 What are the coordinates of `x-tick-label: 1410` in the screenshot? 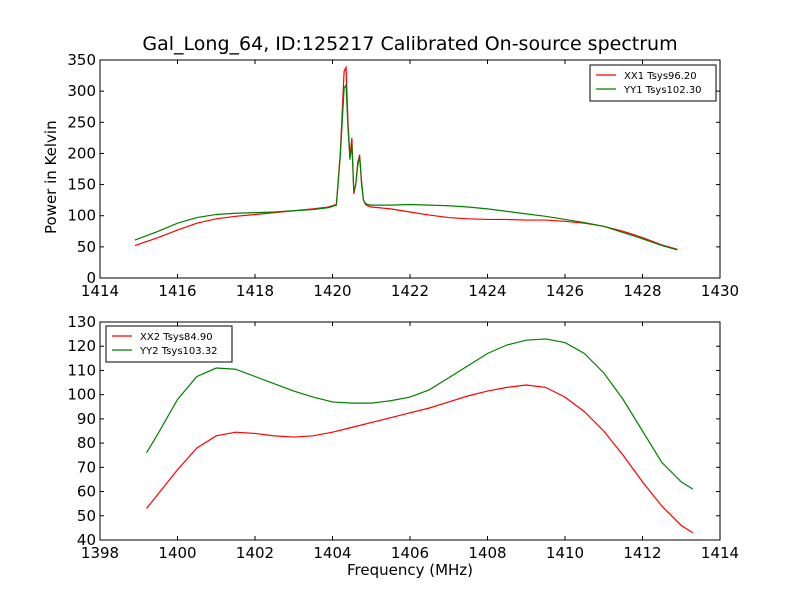 It's located at (565, 553).